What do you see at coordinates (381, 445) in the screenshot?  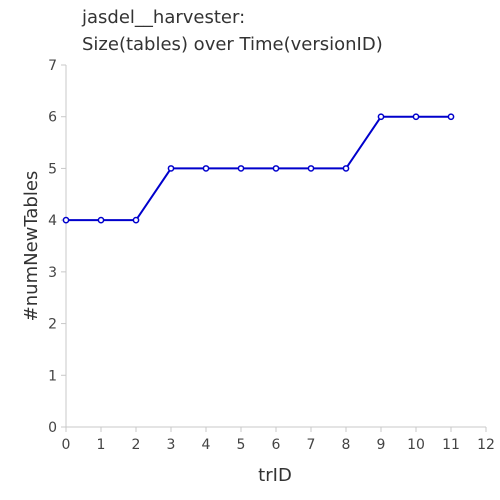 I see `x-tick-label: 9` at bounding box center [381, 445].